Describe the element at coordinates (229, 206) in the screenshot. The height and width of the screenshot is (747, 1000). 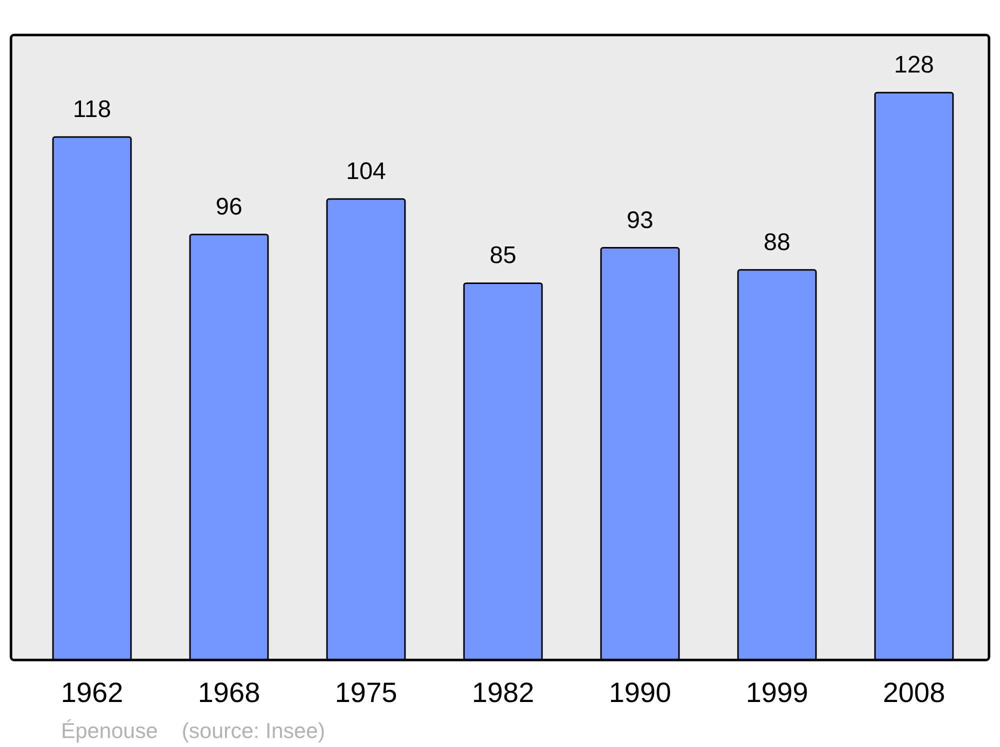
I see `data-label: 96` at that location.